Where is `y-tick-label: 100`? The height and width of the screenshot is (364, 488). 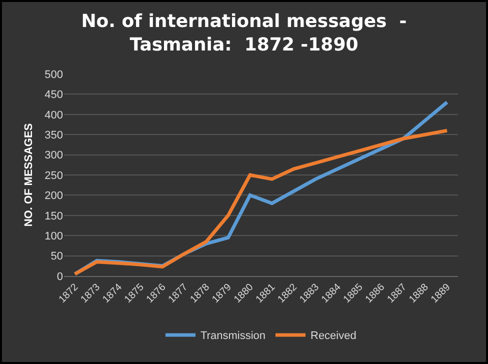
y-tick-label: 100 is located at coordinates (53, 236).